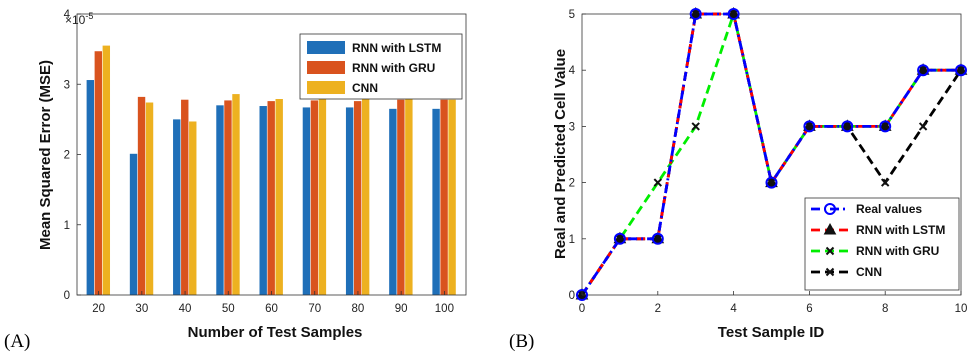 The image size is (969, 356). What do you see at coordinates (577, 155) in the screenshot?
I see `line-y-ticks: 0 1 2 3 4 5` at bounding box center [577, 155].